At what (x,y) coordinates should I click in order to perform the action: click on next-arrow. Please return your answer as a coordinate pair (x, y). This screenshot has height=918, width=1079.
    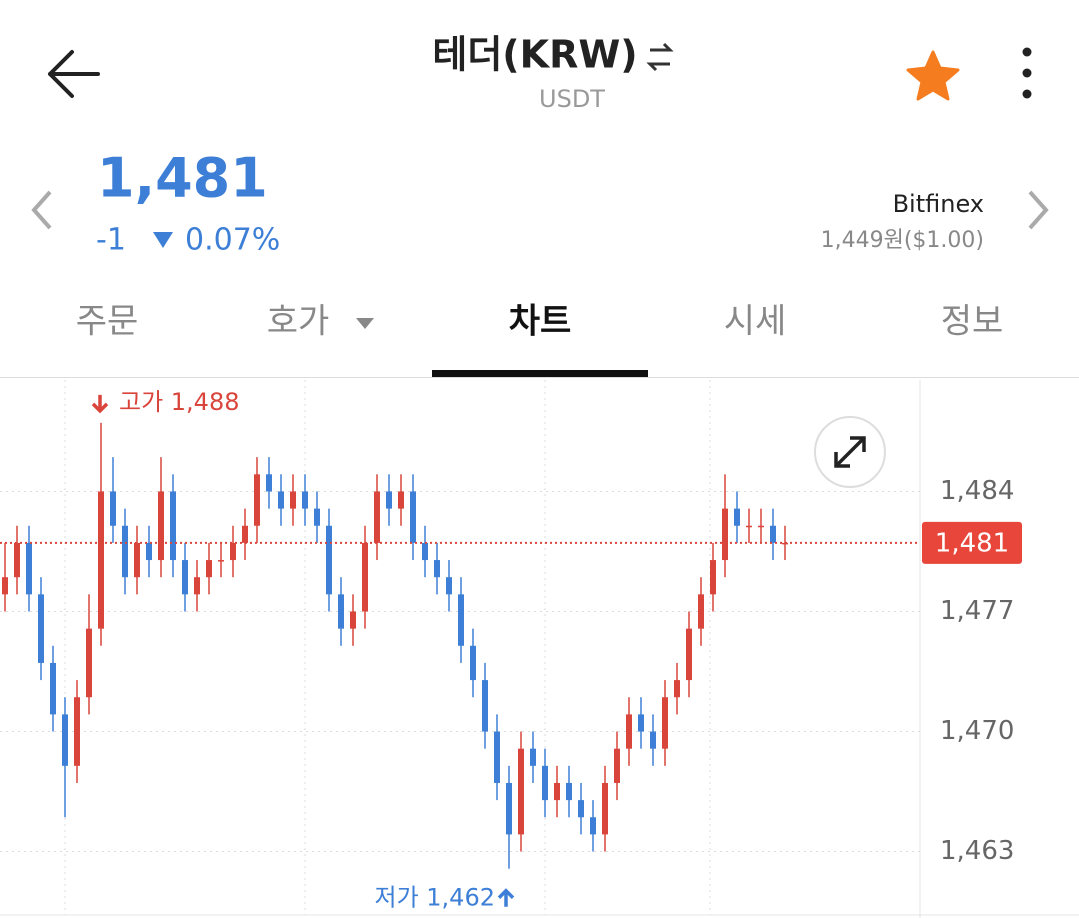
    Looking at the image, I should click on (1038, 210).